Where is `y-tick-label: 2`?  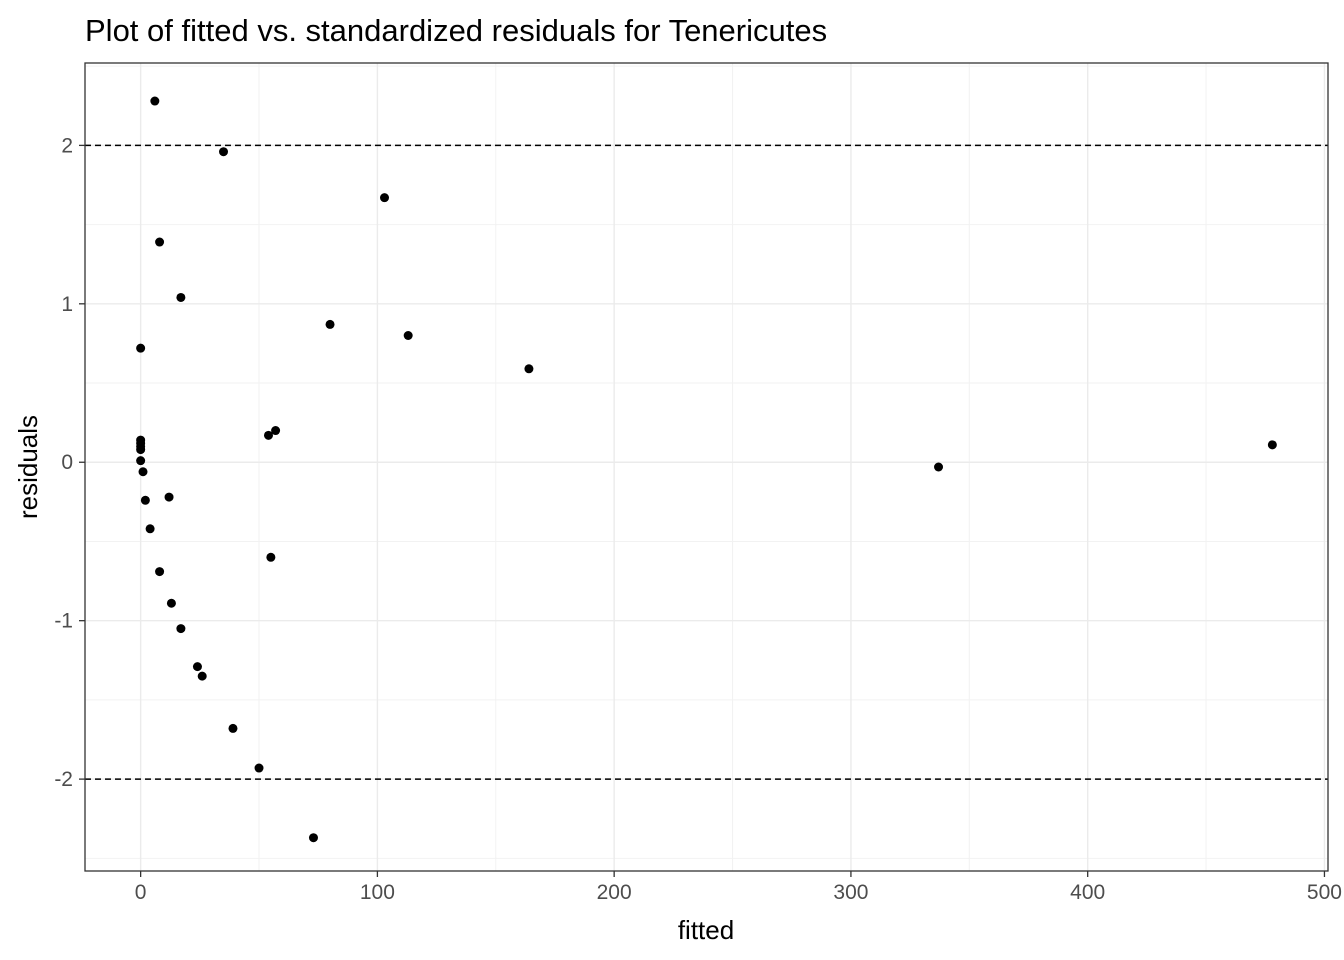 y-tick-label: 2 is located at coordinates (67, 145).